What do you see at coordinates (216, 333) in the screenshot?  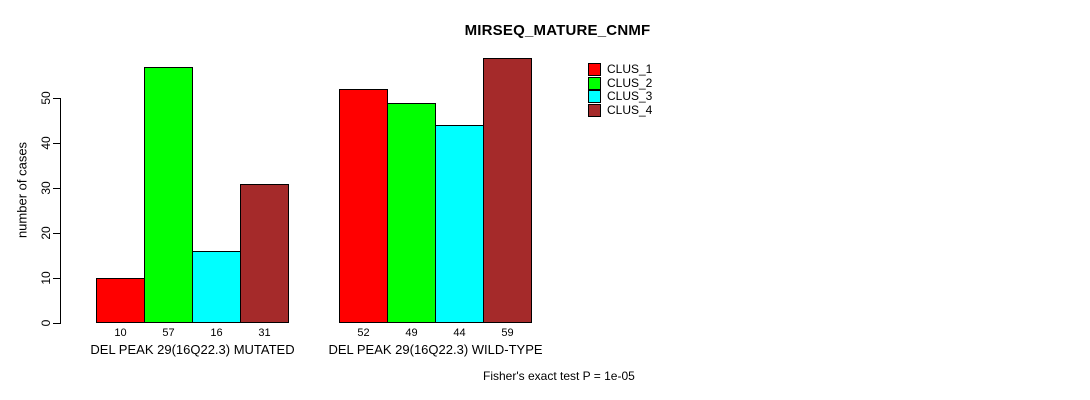 I see `bar-value-label: 16` at bounding box center [216, 333].